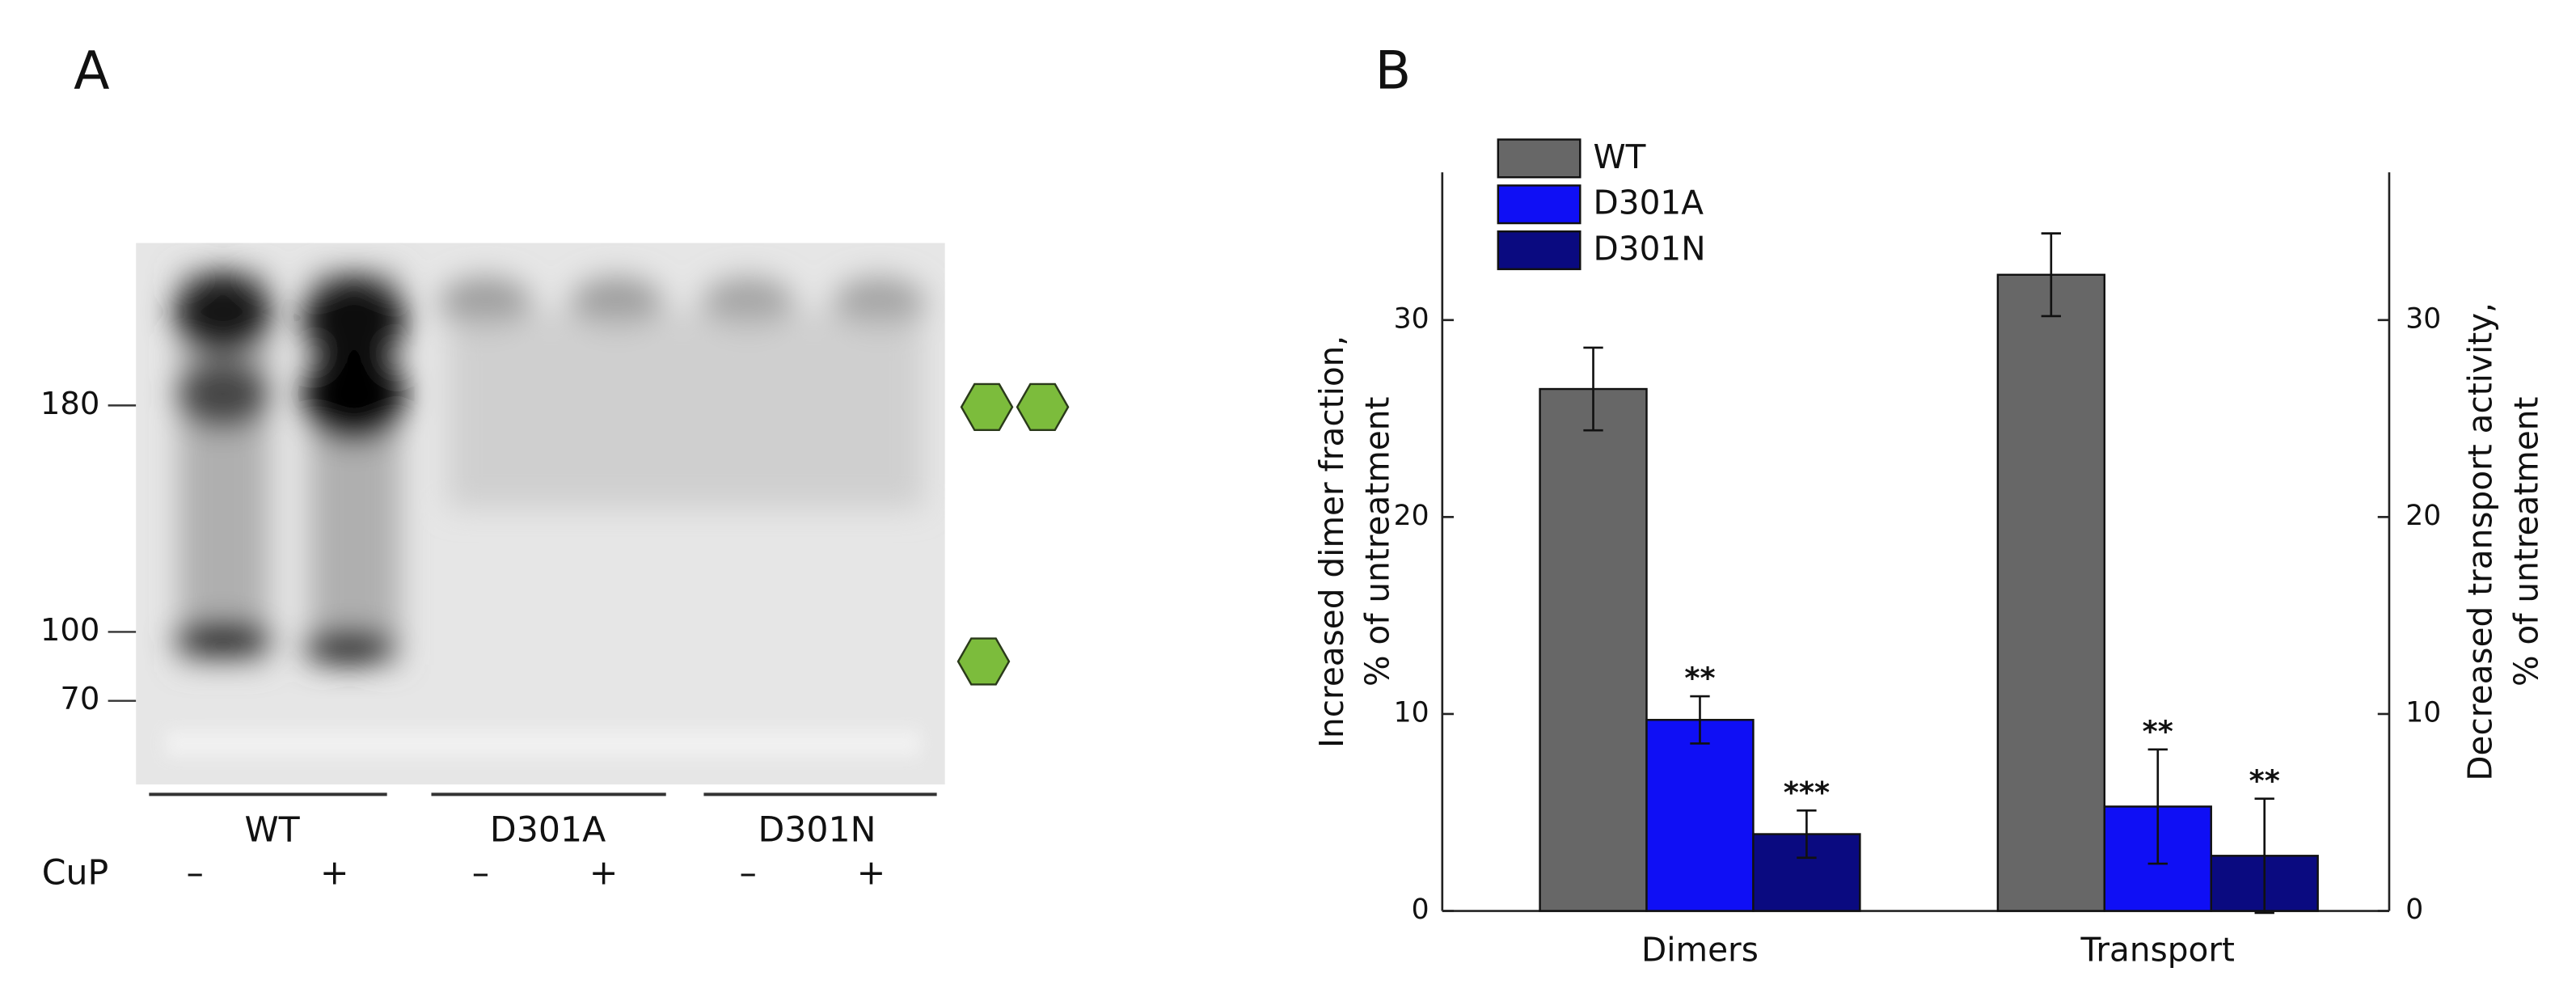 The height and width of the screenshot is (993, 2576). What do you see at coordinates (79, 699) in the screenshot?
I see `marker-label: 70` at bounding box center [79, 699].